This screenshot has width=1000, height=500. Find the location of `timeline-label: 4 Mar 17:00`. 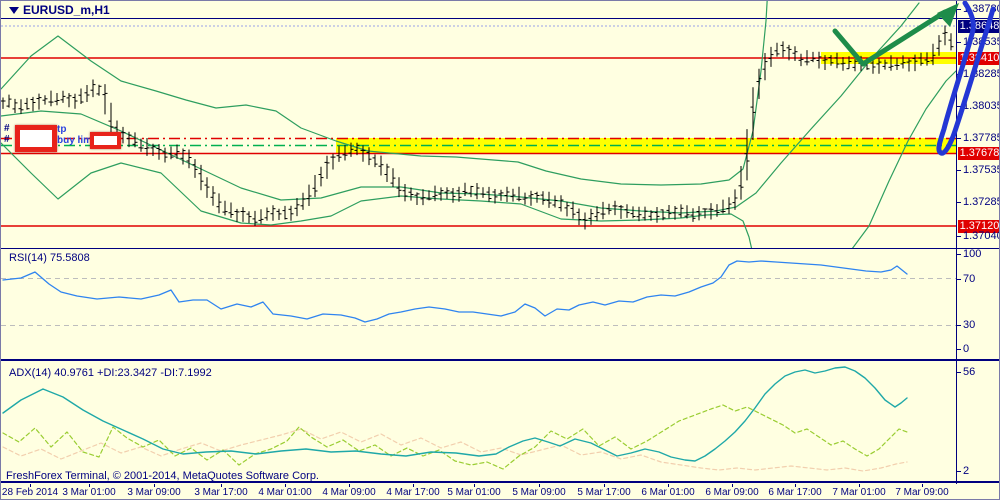

timeline-label: 4 Mar 17:00 is located at coordinates (413, 492).